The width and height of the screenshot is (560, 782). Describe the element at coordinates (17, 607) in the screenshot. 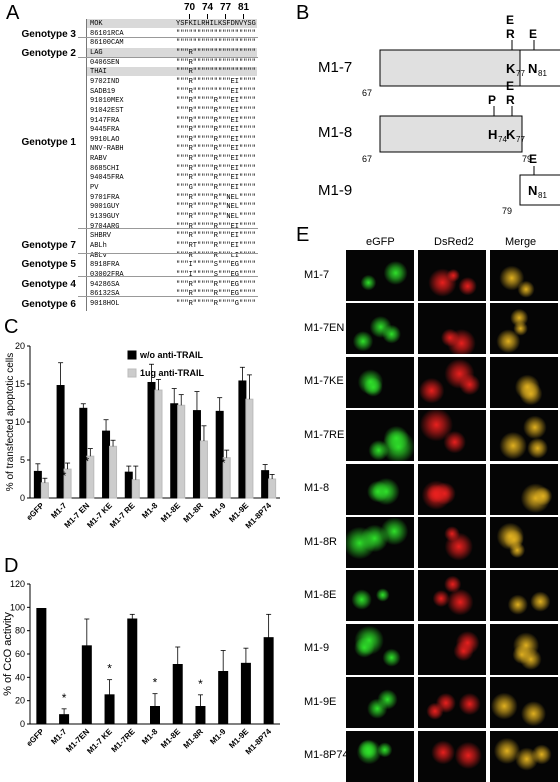

I see `y-tick-label: 100` at that location.